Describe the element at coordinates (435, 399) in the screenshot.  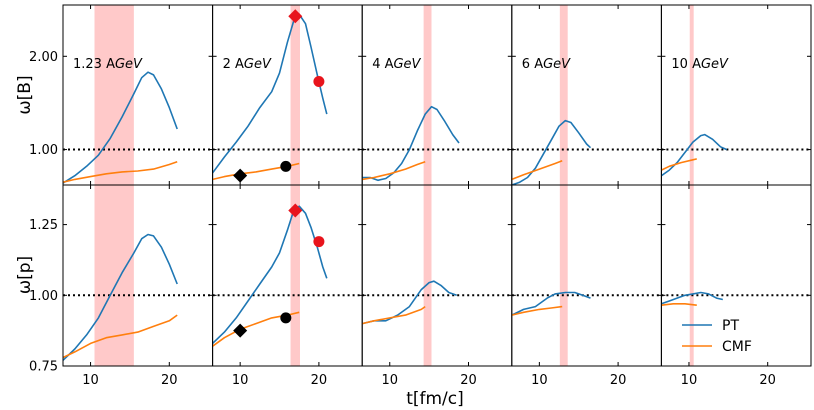
I see `x-axis-label: t[fm/c]` at that location.